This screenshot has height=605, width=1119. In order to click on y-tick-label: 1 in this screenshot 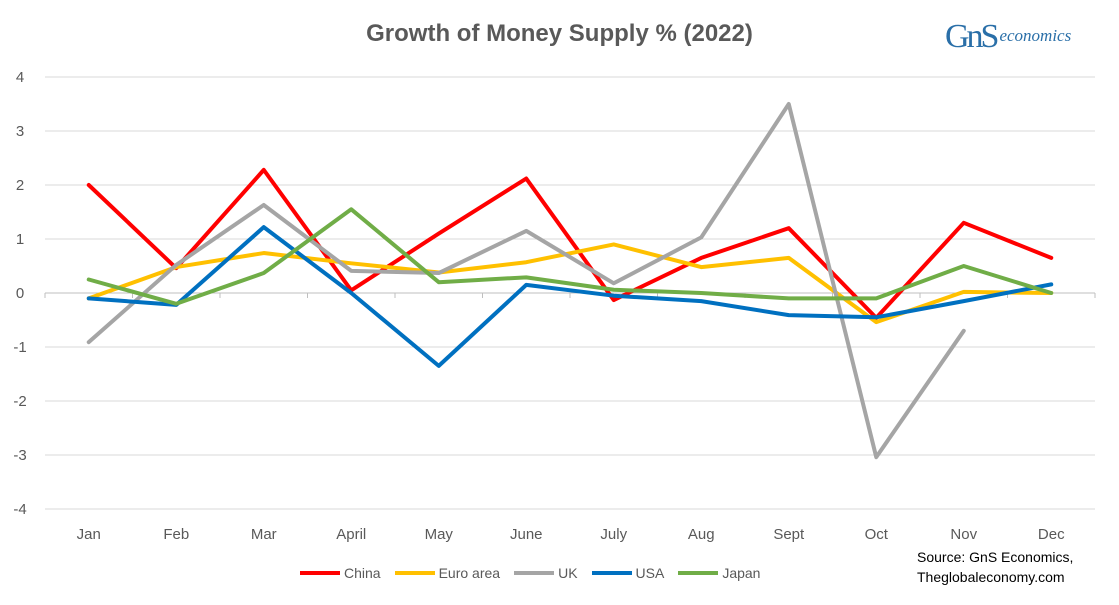, I will do `click(20, 239)`.